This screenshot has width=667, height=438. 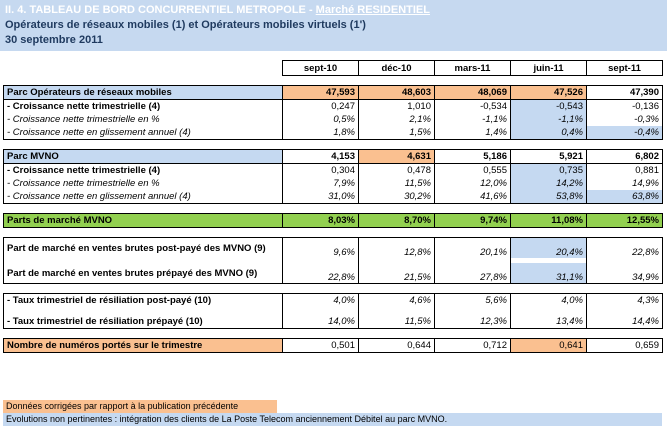 What do you see at coordinates (396, 220) in the screenshot?
I see `table-cell: 8,70%` at bounding box center [396, 220].